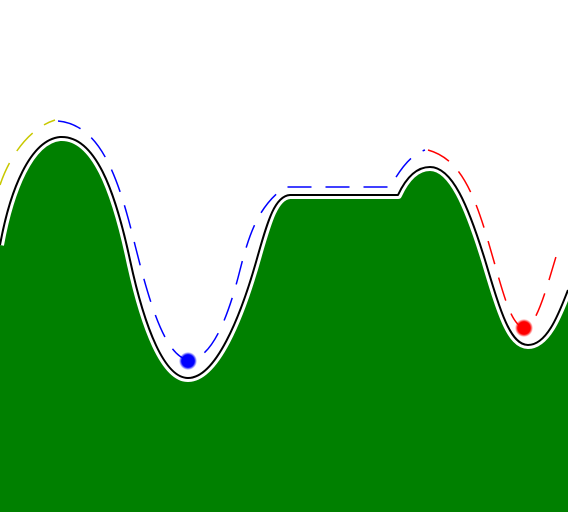 Image resolution: width=568 pixels, height=512 pixels. Describe the element at coordinates (493, 239) in the screenshot. I see `red-trajectory-dashes` at that location.